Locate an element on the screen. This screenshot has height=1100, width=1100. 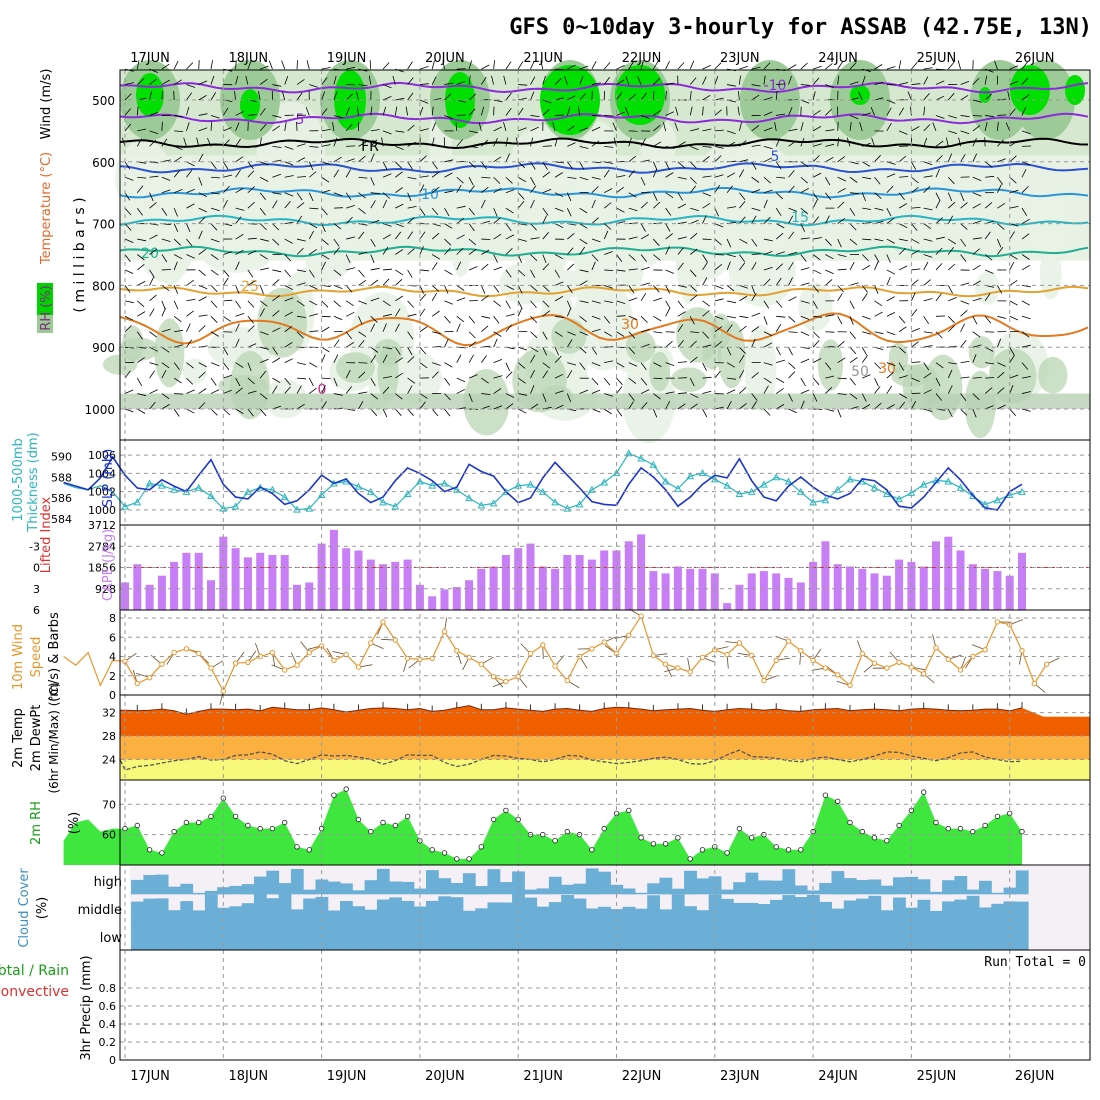
temp-tick-label: 28 is located at coordinates (109, 736).